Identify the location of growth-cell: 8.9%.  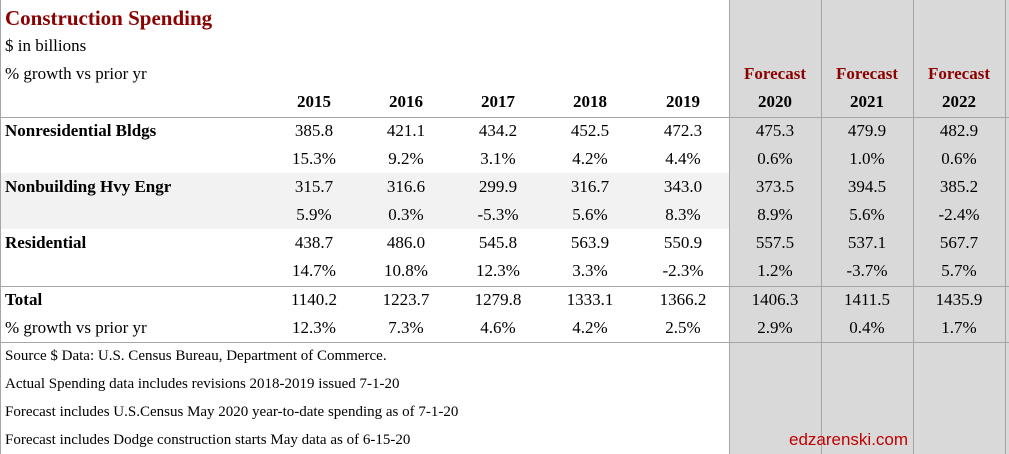
(775, 215).